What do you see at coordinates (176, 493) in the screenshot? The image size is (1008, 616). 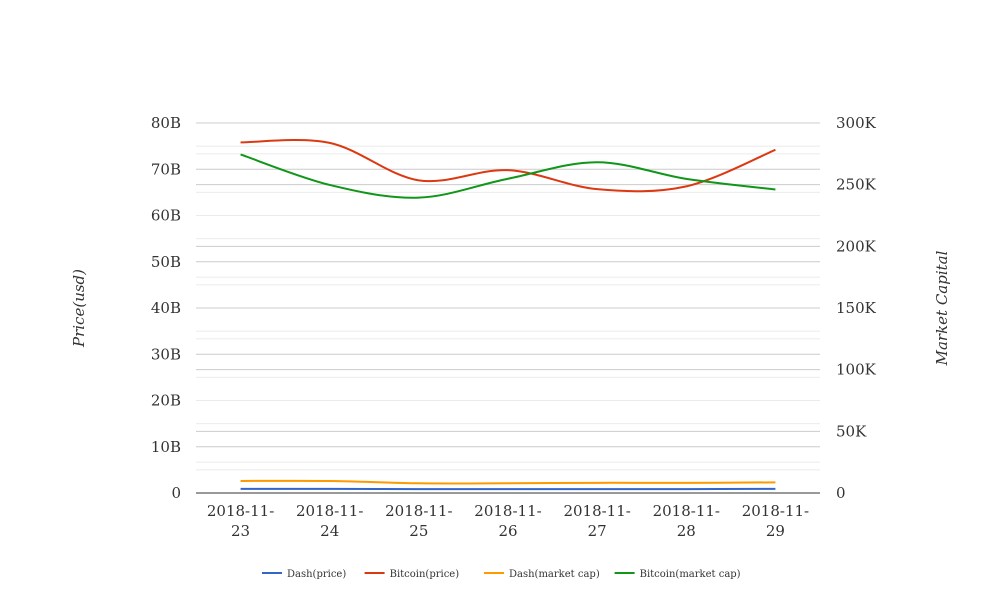 I see `left-tick-label: 0` at bounding box center [176, 493].